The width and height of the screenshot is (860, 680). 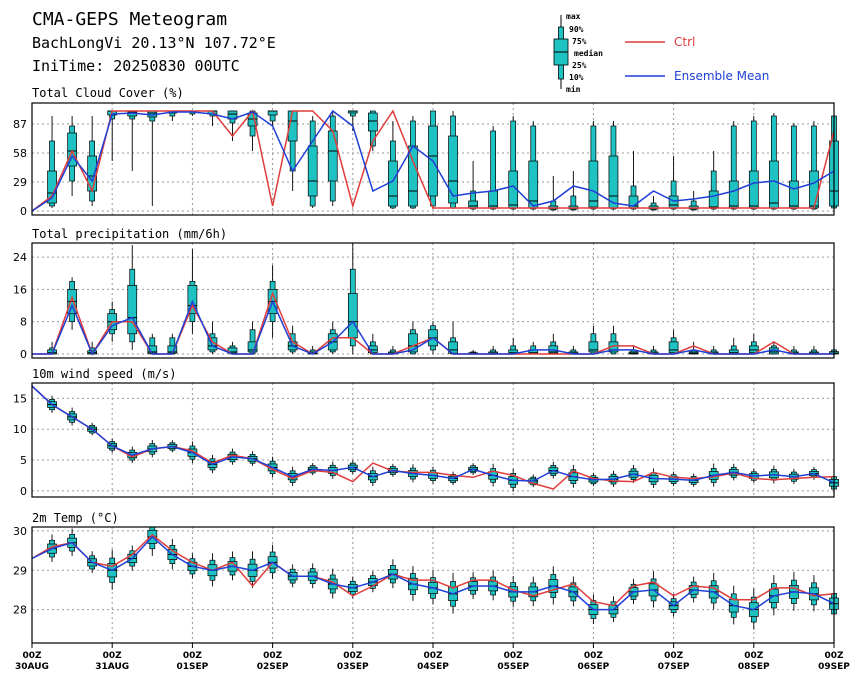 I want to click on x-tick-date: 02SEP, so click(x=273, y=667).